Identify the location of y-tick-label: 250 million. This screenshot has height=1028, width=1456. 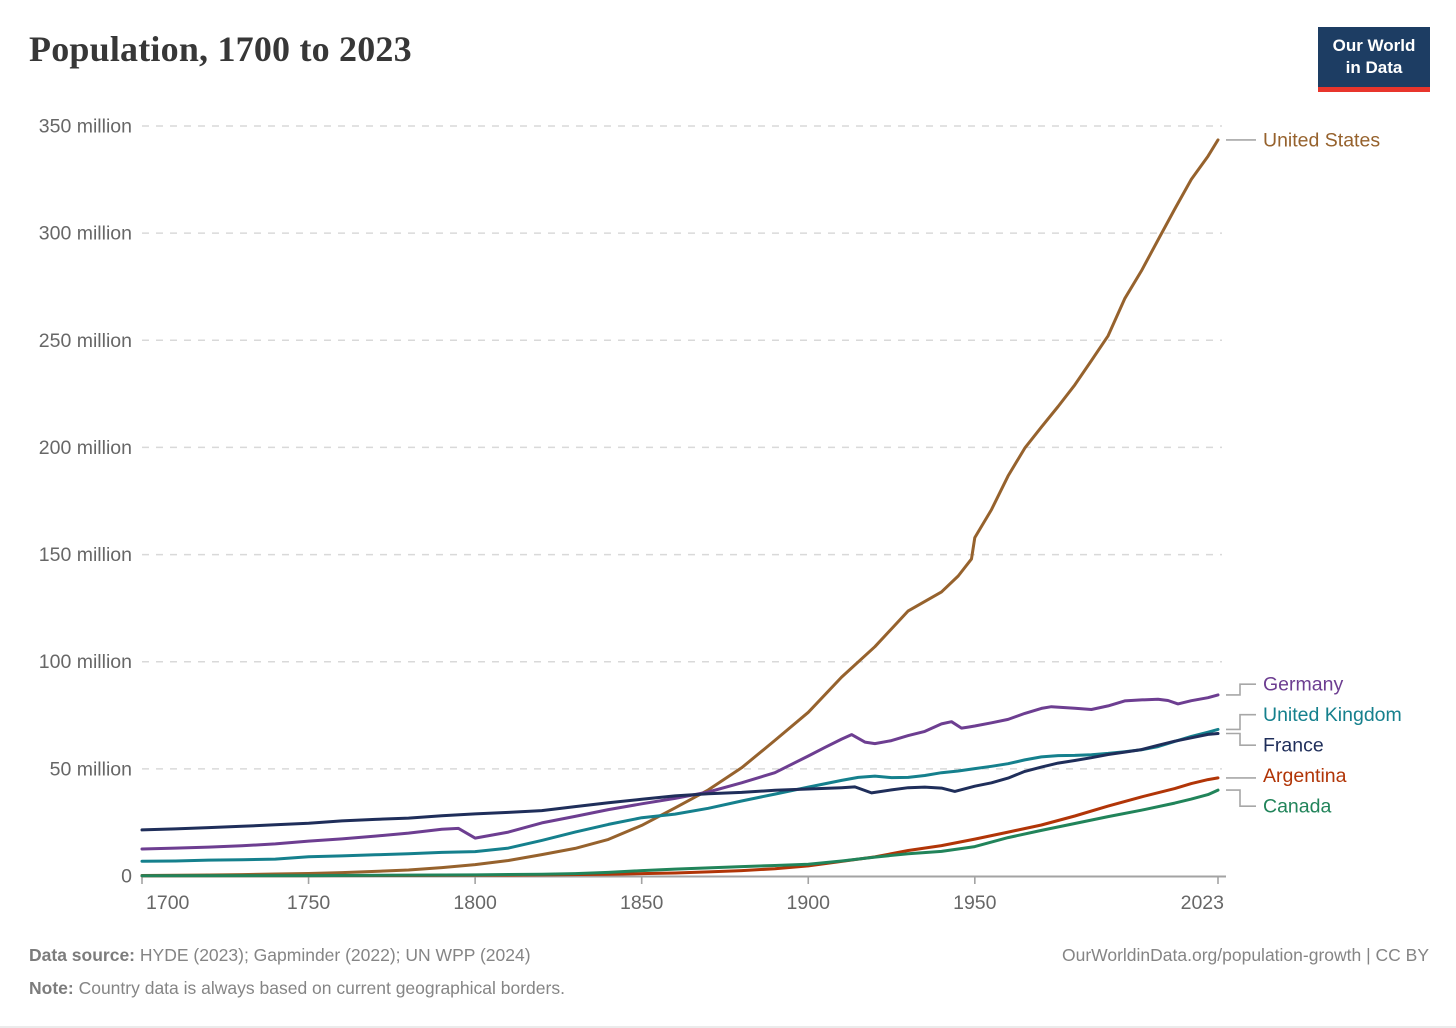
(85, 341).